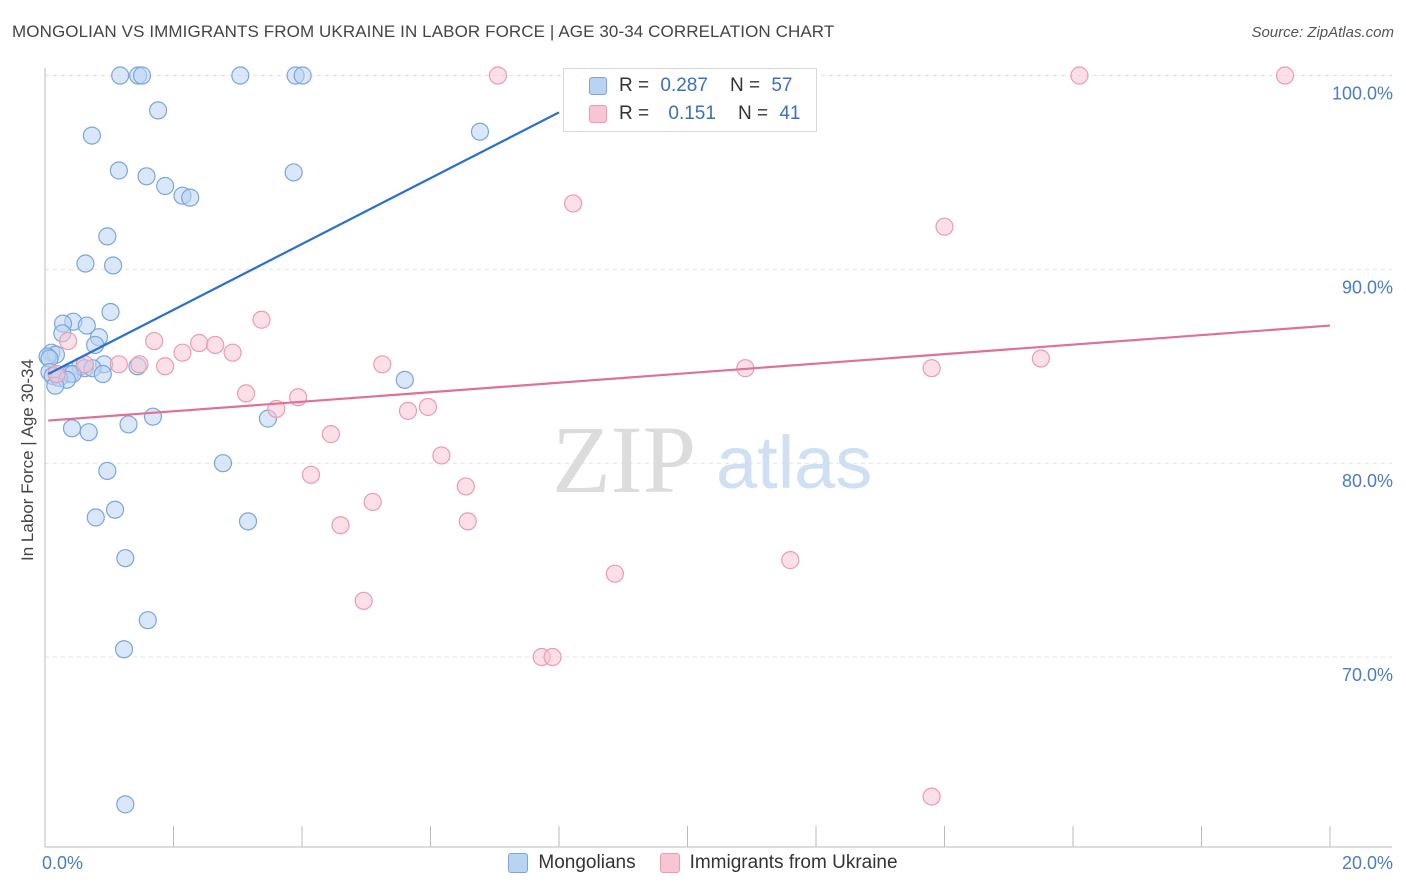 This screenshot has height=892, width=1406. What do you see at coordinates (712, 459) in the screenshot?
I see `watermark: ZIP atlas` at bounding box center [712, 459].